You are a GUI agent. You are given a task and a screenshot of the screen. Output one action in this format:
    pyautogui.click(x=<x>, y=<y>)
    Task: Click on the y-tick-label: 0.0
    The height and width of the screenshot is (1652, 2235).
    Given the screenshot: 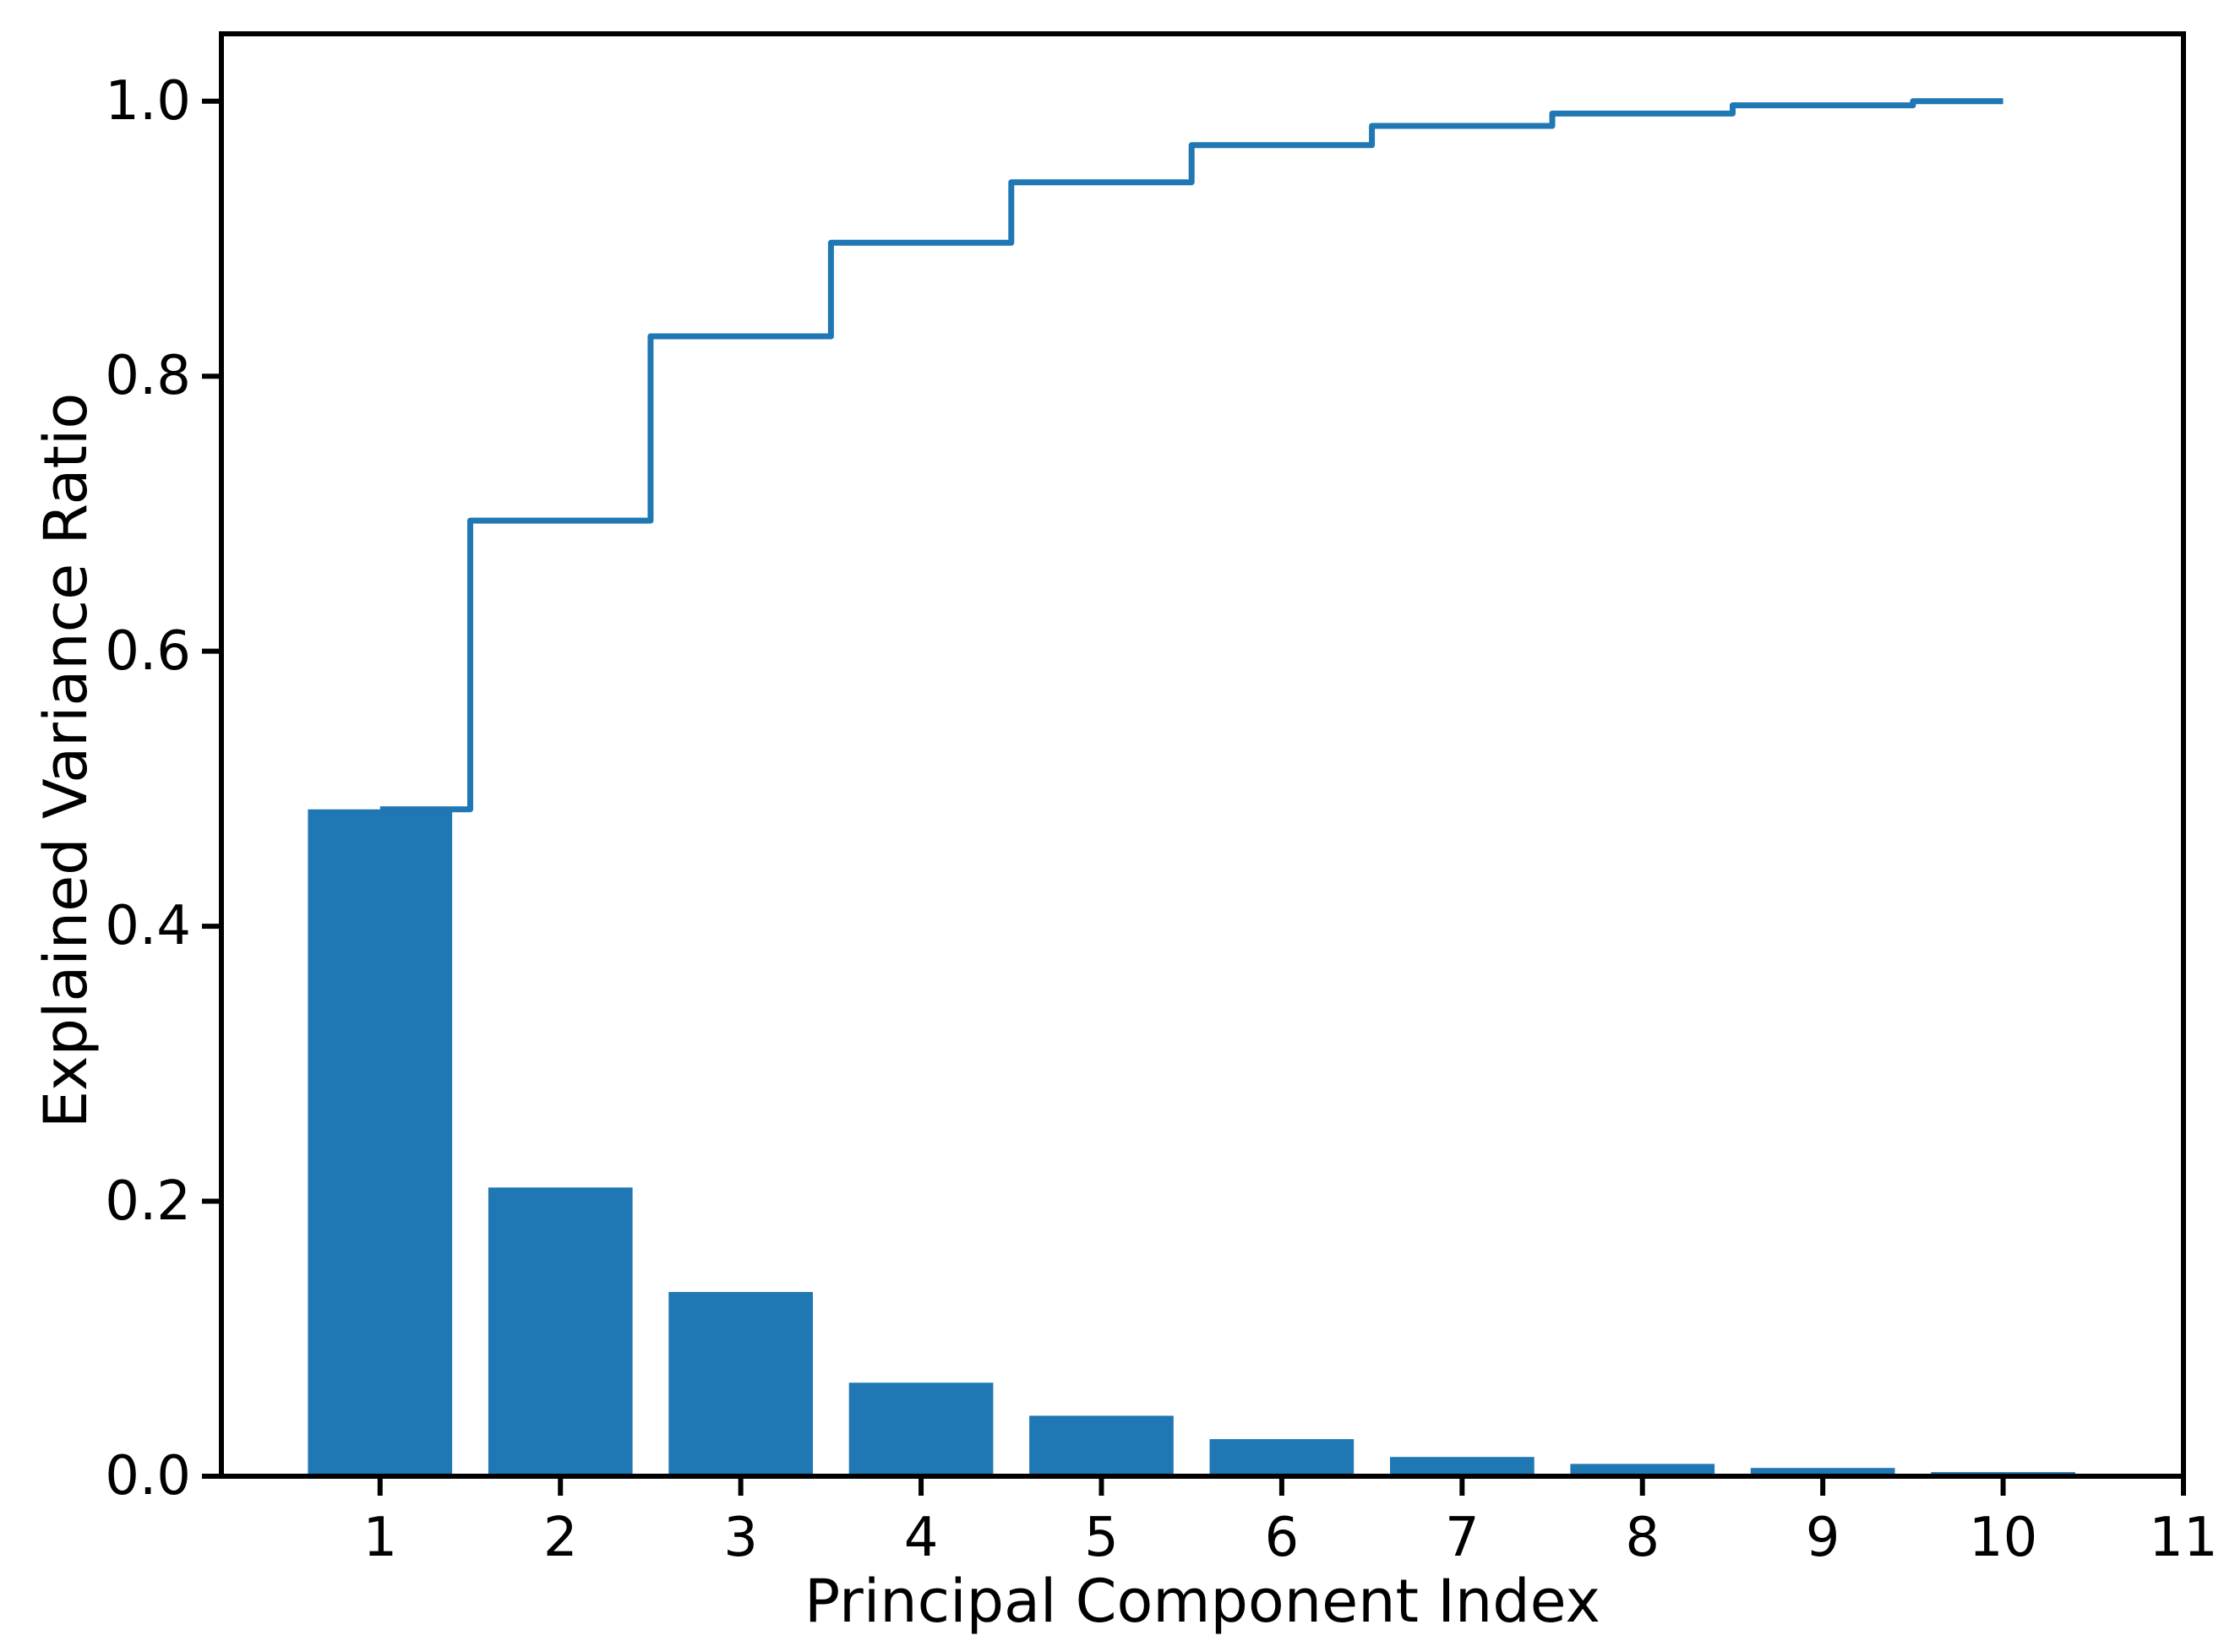 What is the action you would take?
    pyautogui.click(x=148, y=1477)
    